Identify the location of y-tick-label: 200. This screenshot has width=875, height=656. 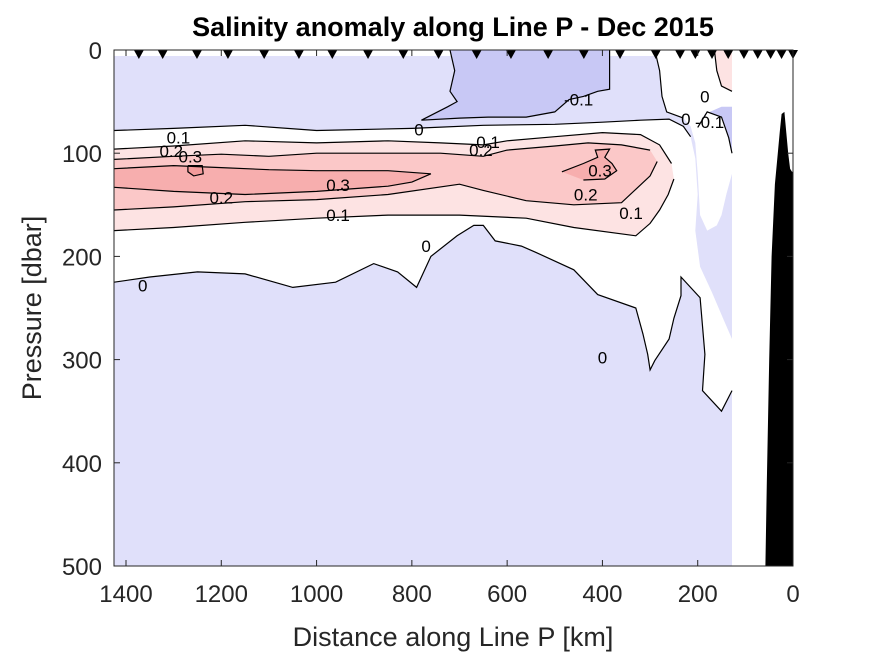
(82, 257).